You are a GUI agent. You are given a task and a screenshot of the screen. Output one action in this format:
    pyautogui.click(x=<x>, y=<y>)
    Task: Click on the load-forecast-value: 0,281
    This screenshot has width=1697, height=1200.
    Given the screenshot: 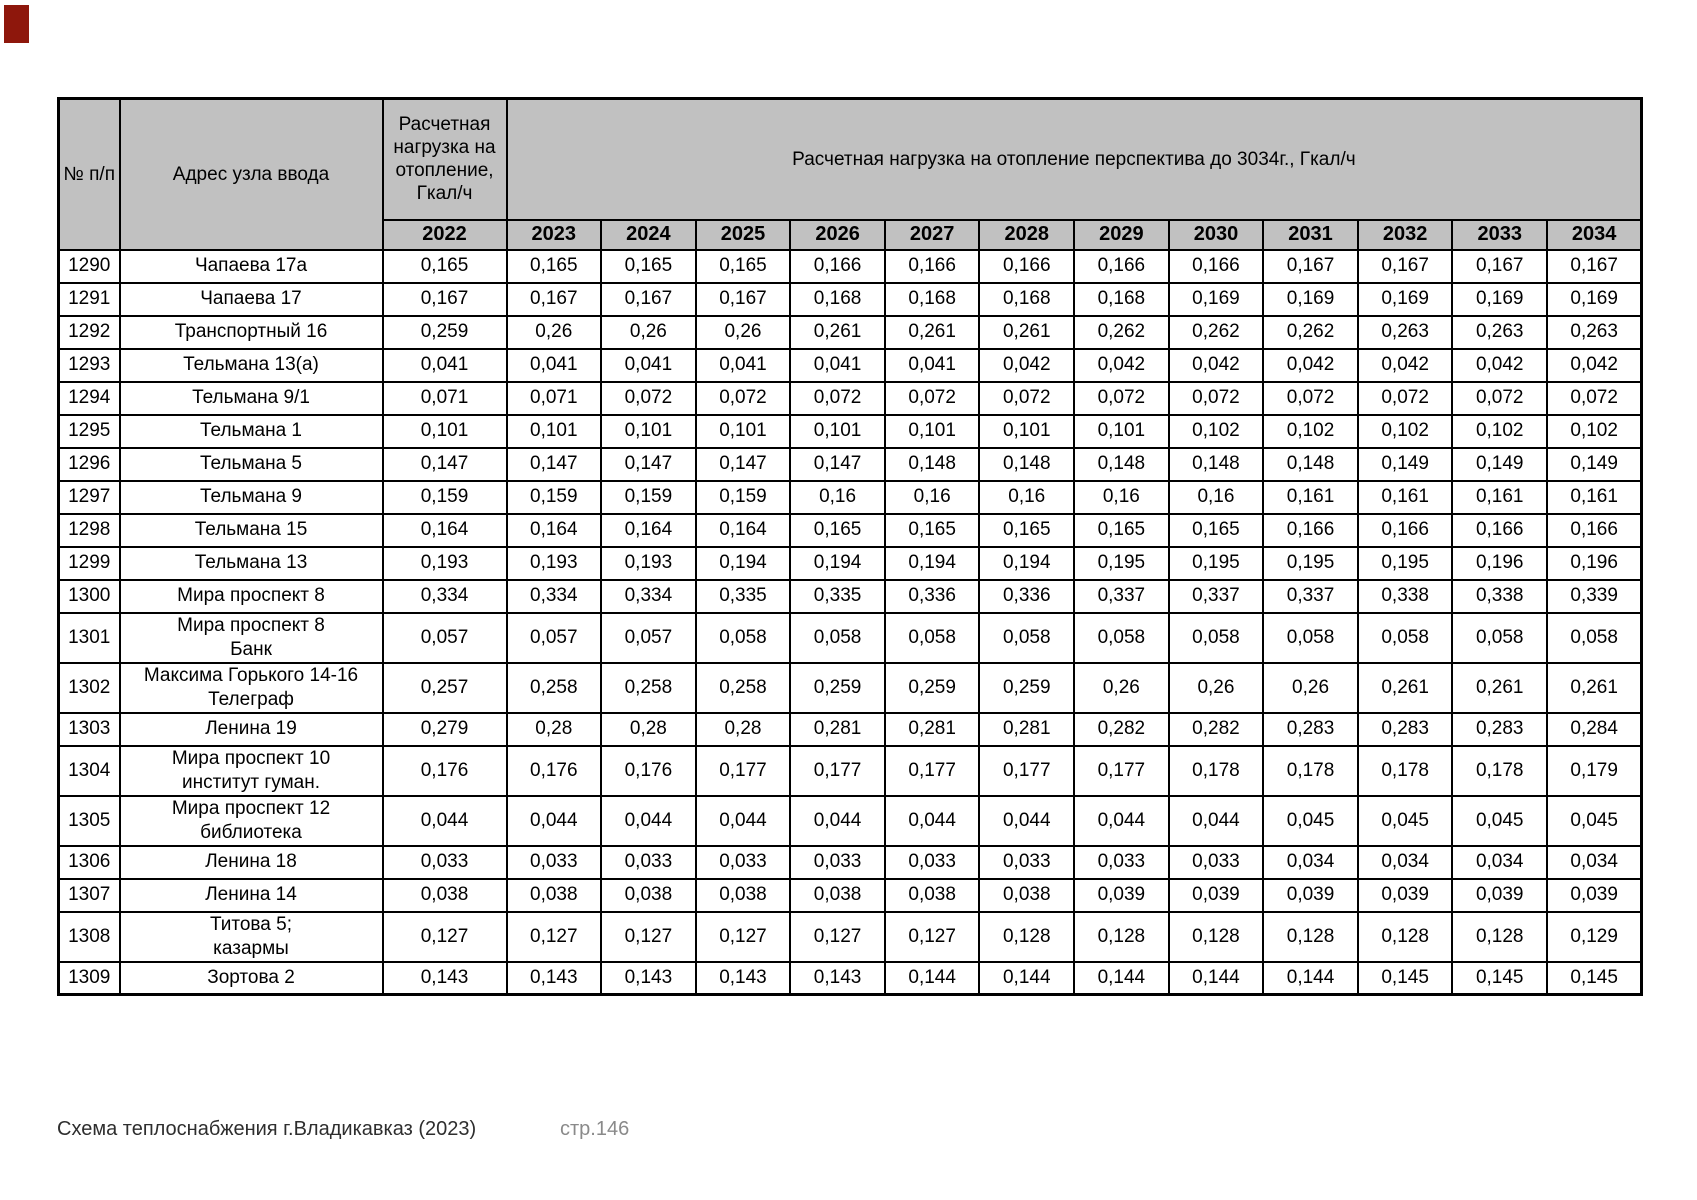 What is the action you would take?
    pyautogui.click(x=1027, y=729)
    